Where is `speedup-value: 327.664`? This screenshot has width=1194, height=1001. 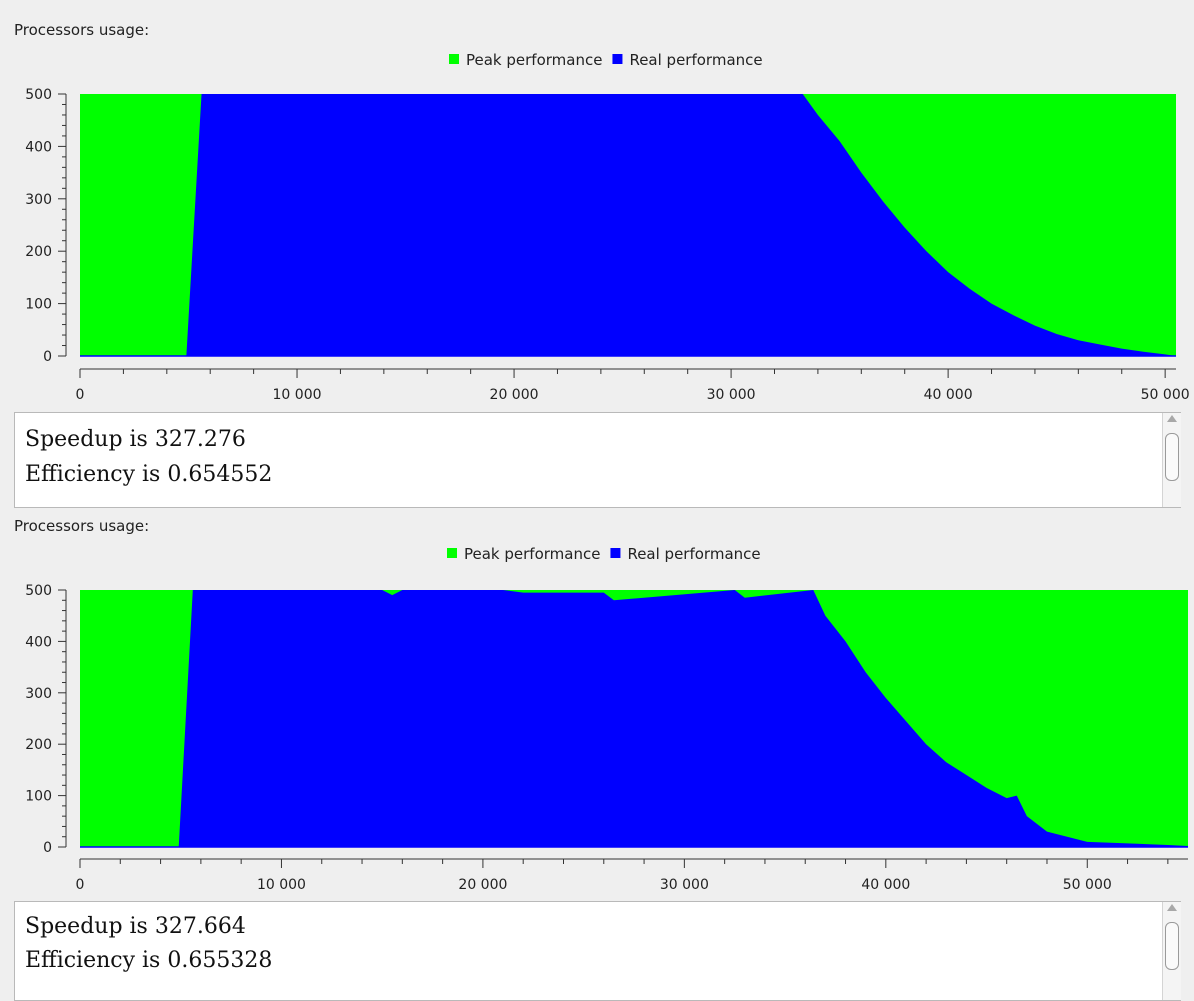
speedup-value: 327.664 is located at coordinates (200, 926).